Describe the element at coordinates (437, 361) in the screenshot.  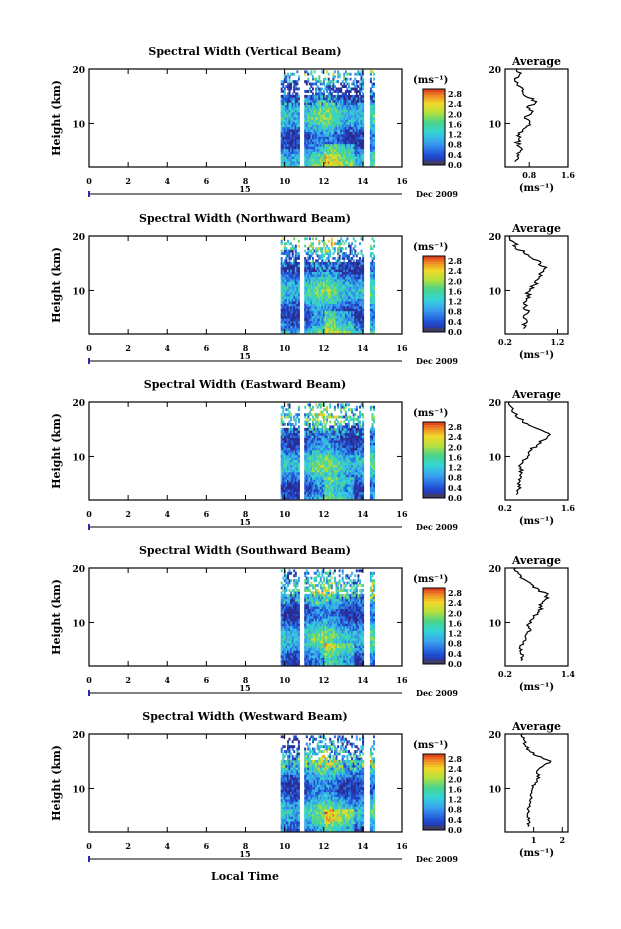
I see `date-label: Dec 2009` at that location.